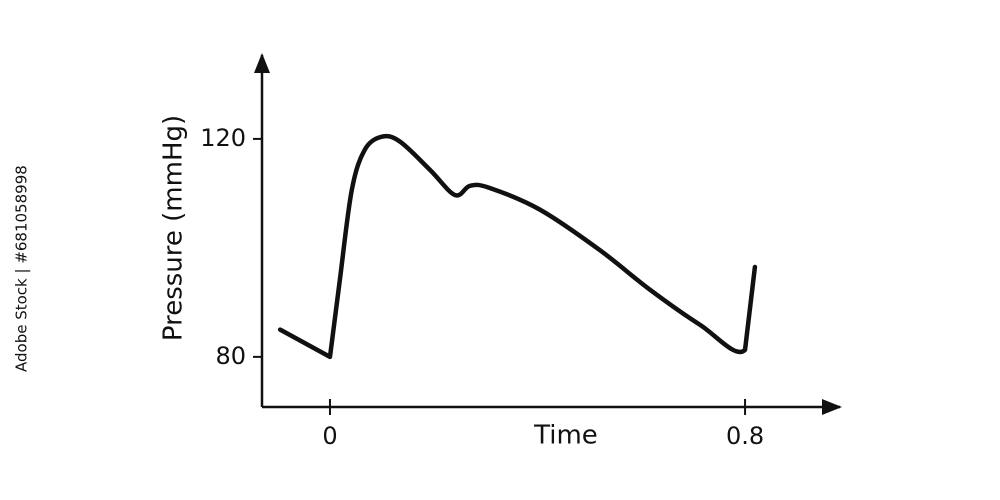 Image resolution: width=1000 pixels, height=500 pixels. I want to click on y-tick-label: 80, so click(230, 356).